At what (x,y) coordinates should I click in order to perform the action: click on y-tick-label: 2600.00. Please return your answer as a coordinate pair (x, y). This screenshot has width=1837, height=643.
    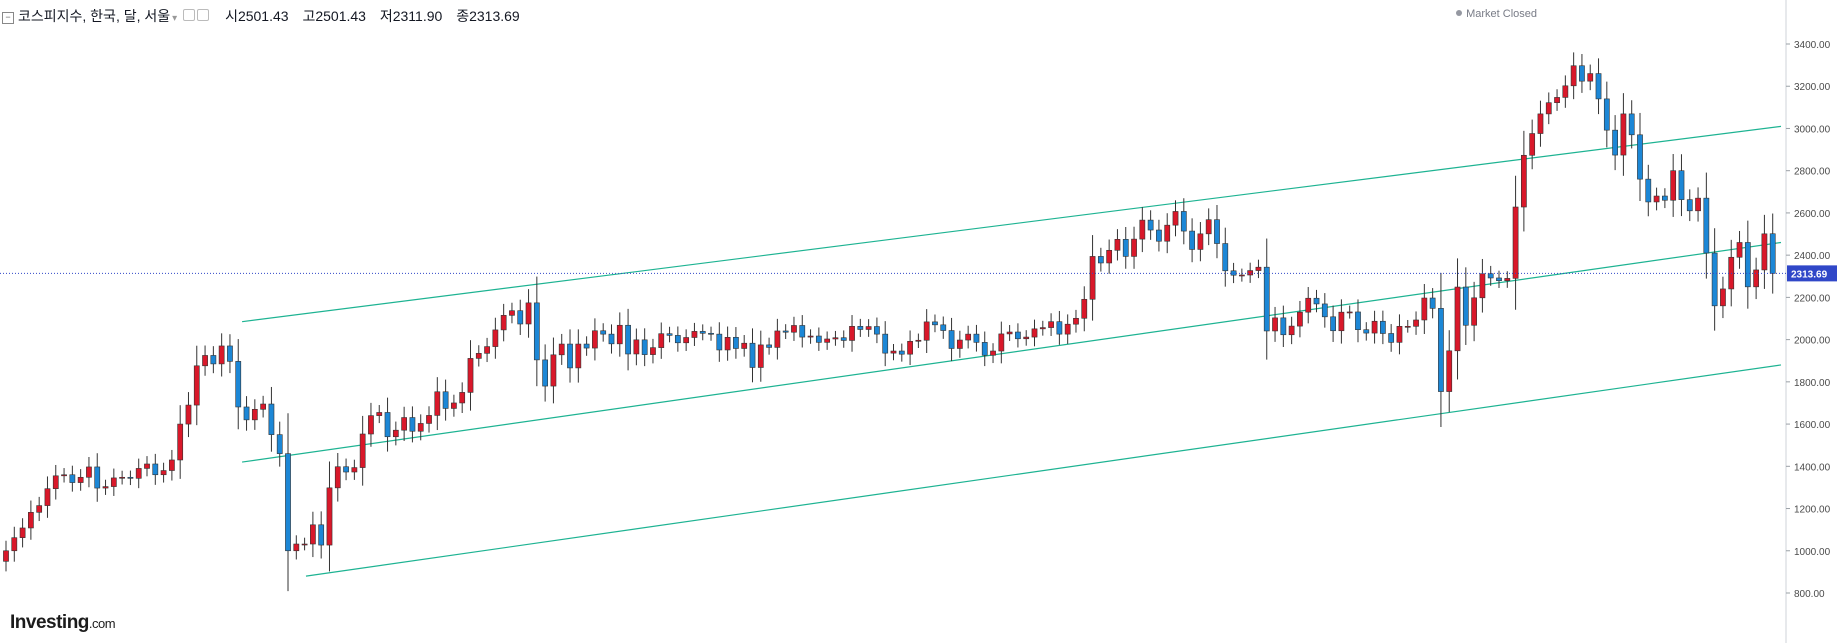
    Looking at the image, I should click on (1812, 214).